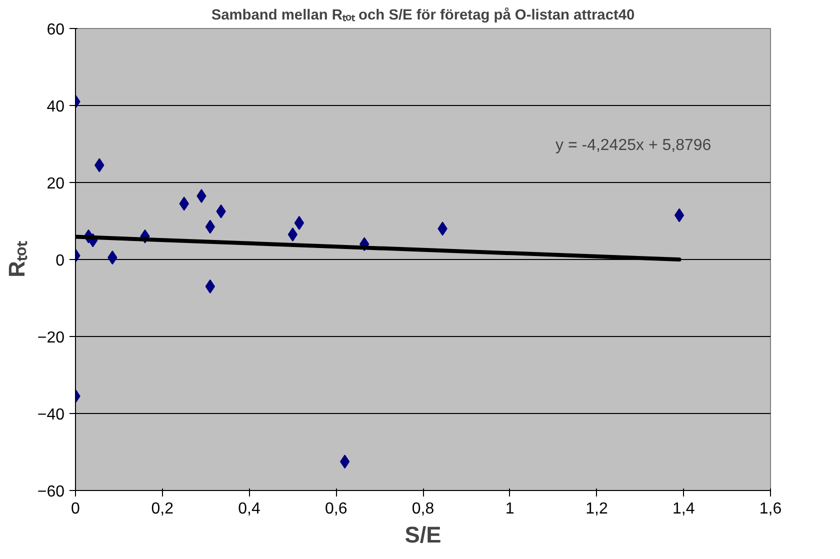 The image size is (840, 559). Describe the element at coordinates (683, 509) in the screenshot. I see `x-tick-label: 1,4` at that location.